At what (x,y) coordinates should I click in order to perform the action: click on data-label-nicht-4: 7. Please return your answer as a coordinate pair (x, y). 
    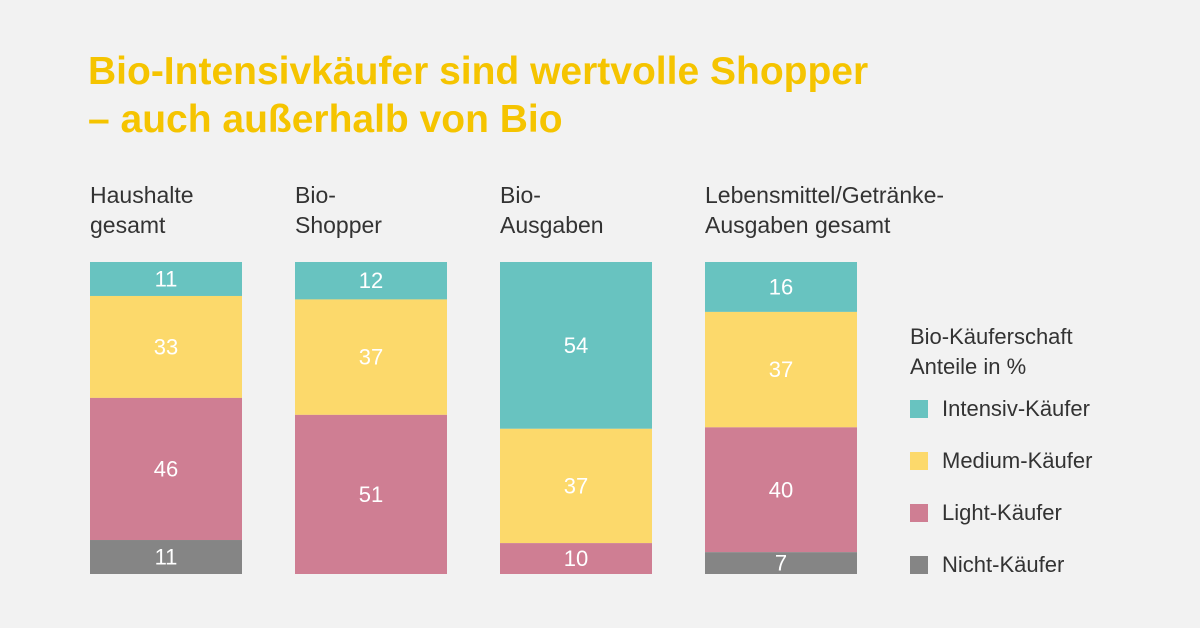
    Looking at the image, I should click on (781, 563).